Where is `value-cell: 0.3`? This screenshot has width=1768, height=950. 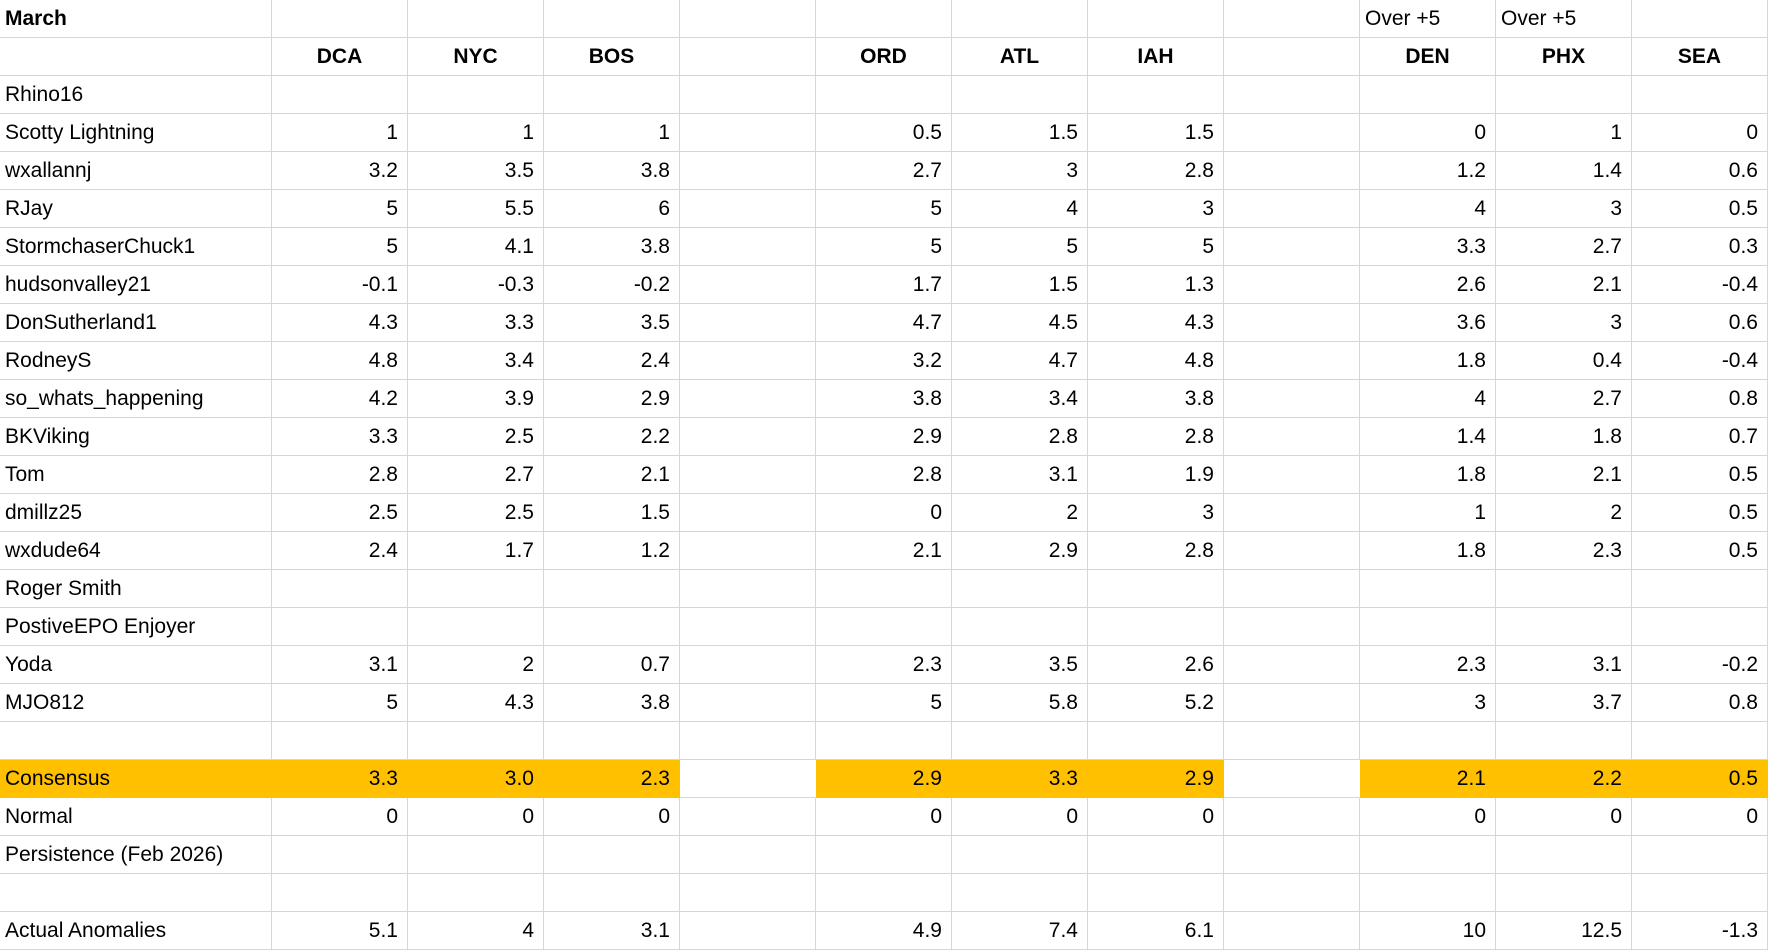
value-cell: 0.3 is located at coordinates (1700, 247).